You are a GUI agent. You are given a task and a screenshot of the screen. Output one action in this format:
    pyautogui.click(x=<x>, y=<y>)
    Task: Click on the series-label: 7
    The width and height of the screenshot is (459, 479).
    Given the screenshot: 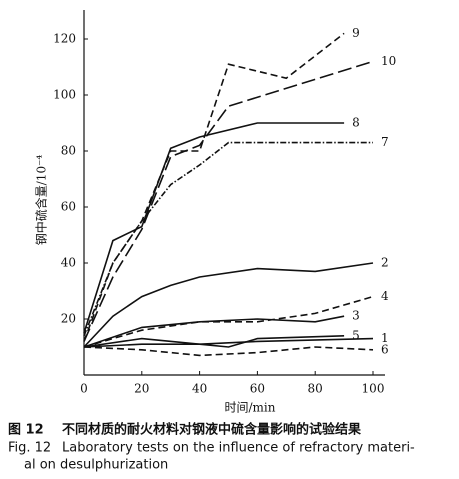 What is the action you would take?
    pyautogui.click(x=385, y=142)
    